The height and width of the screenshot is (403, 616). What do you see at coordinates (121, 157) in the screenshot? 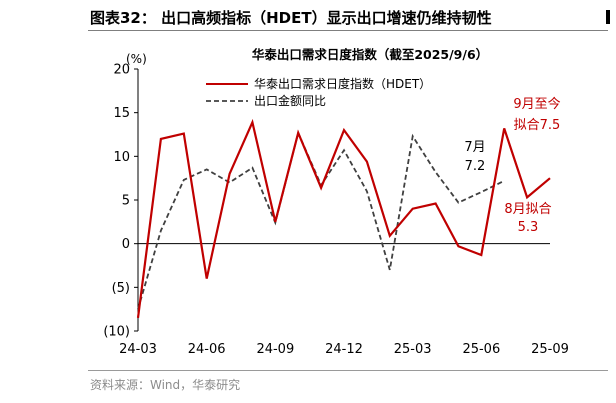
I see `y-tick-label: 10` at bounding box center [121, 157].